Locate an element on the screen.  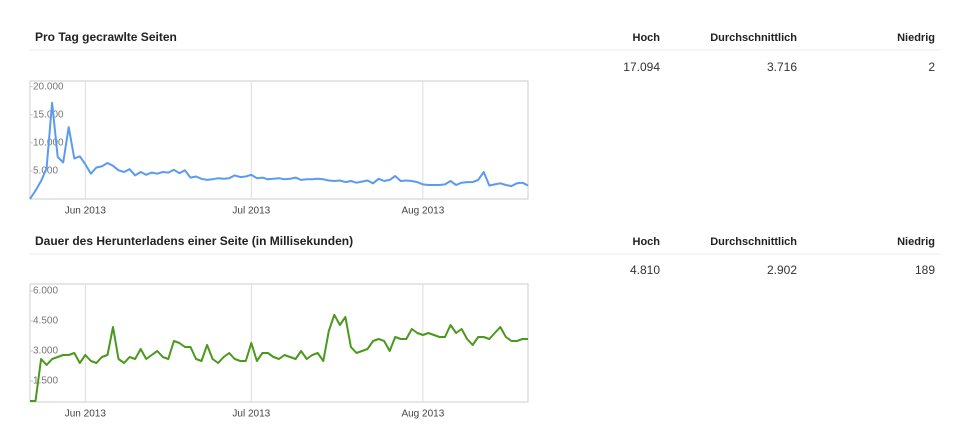
stat-value: 2 is located at coordinates (931, 67).